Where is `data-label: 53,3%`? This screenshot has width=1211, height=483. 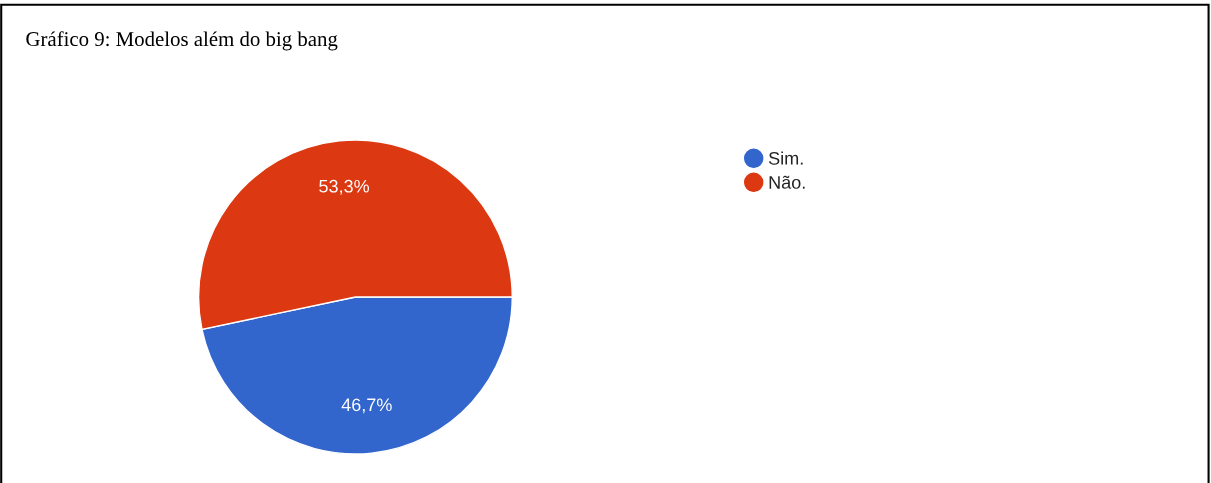
data-label: 53,3% is located at coordinates (344, 187).